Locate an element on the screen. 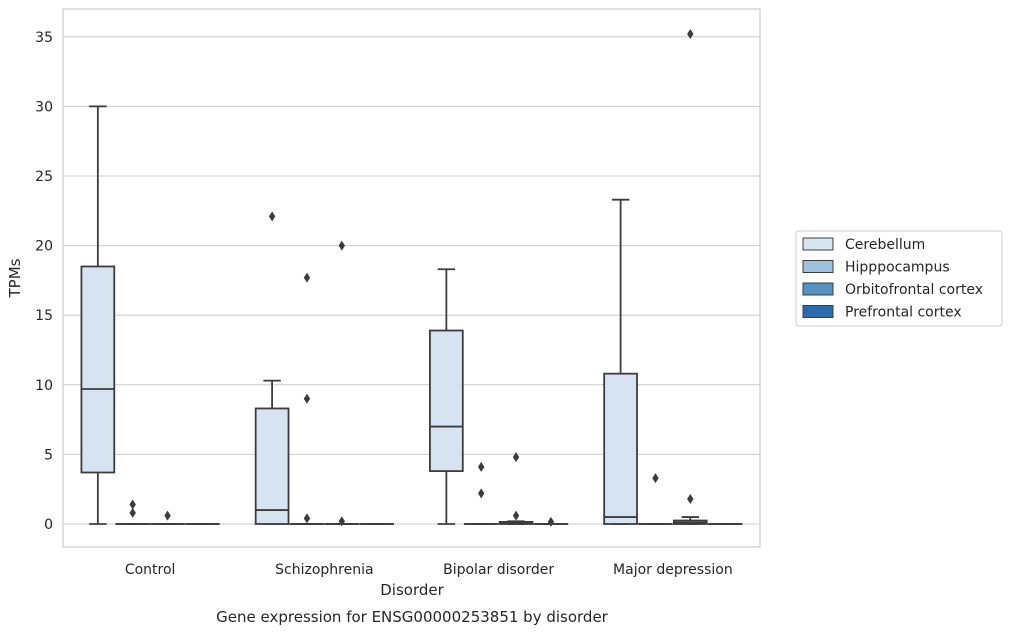 The width and height of the screenshot is (1013, 634). y-tick-label: 35 is located at coordinates (44, 38).